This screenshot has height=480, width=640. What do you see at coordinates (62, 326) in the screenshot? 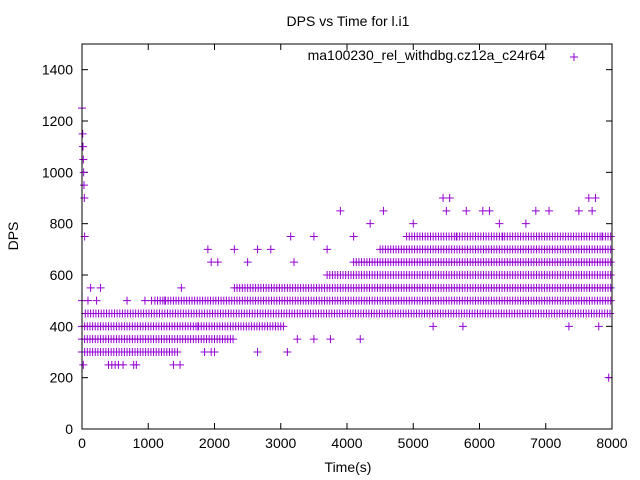
I see `y-tick-label: 400` at bounding box center [62, 326].